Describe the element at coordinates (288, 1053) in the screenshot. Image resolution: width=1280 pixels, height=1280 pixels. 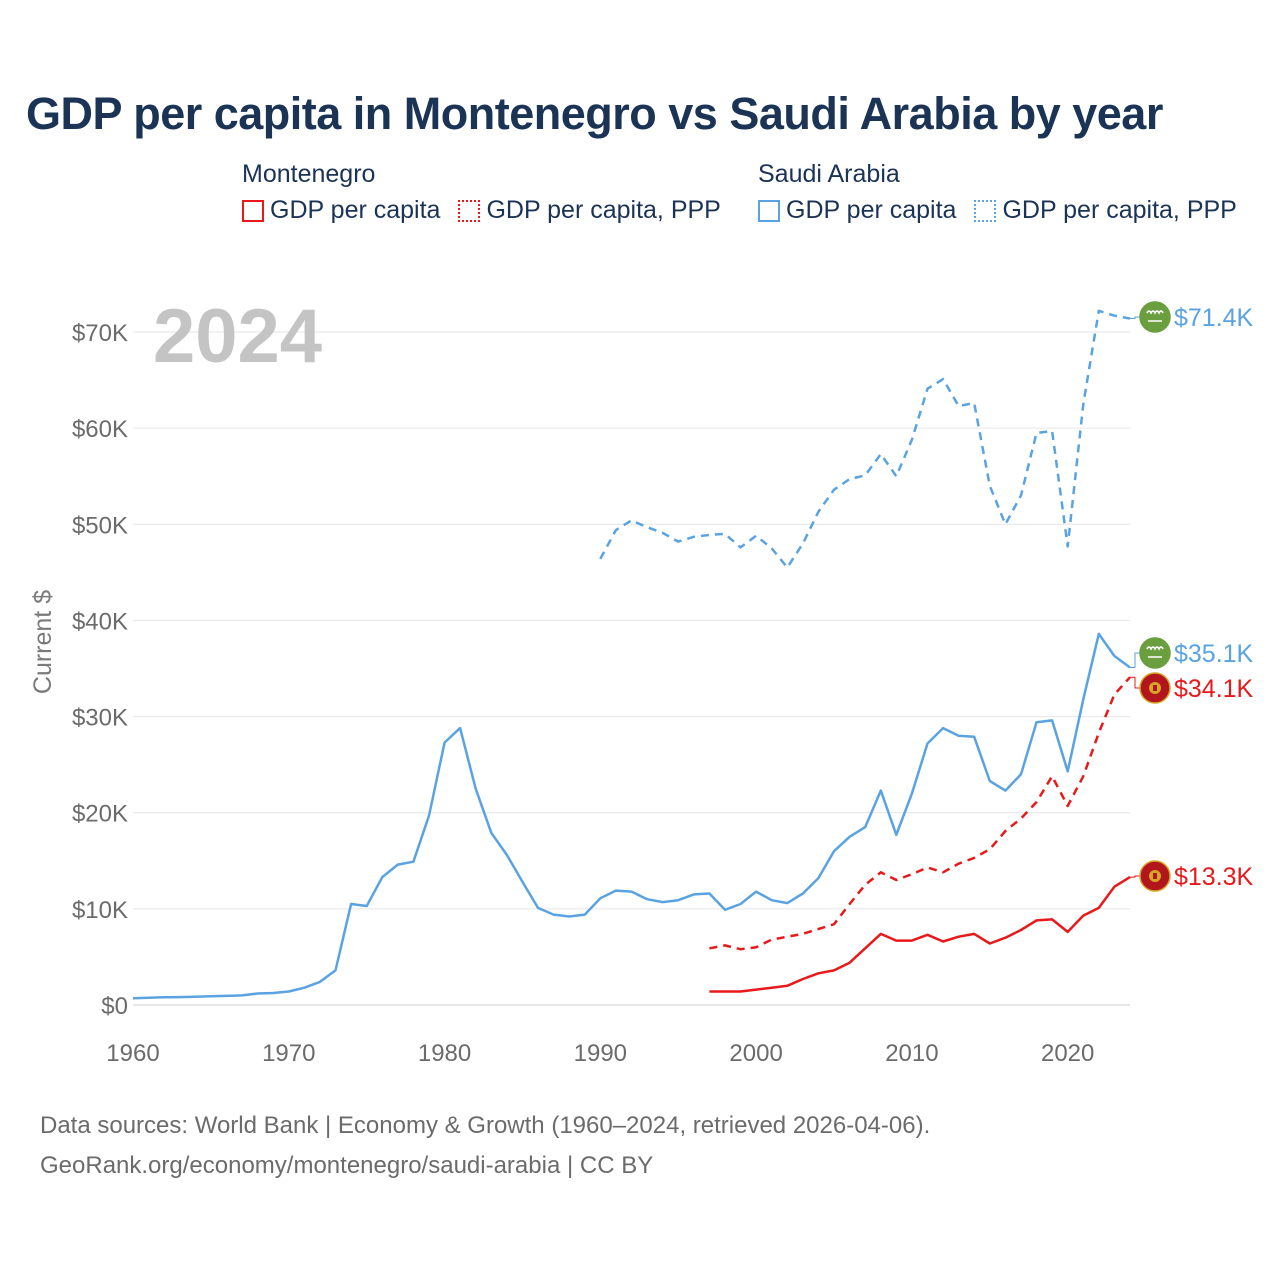
I see `x-tick-label: 1970` at that location.